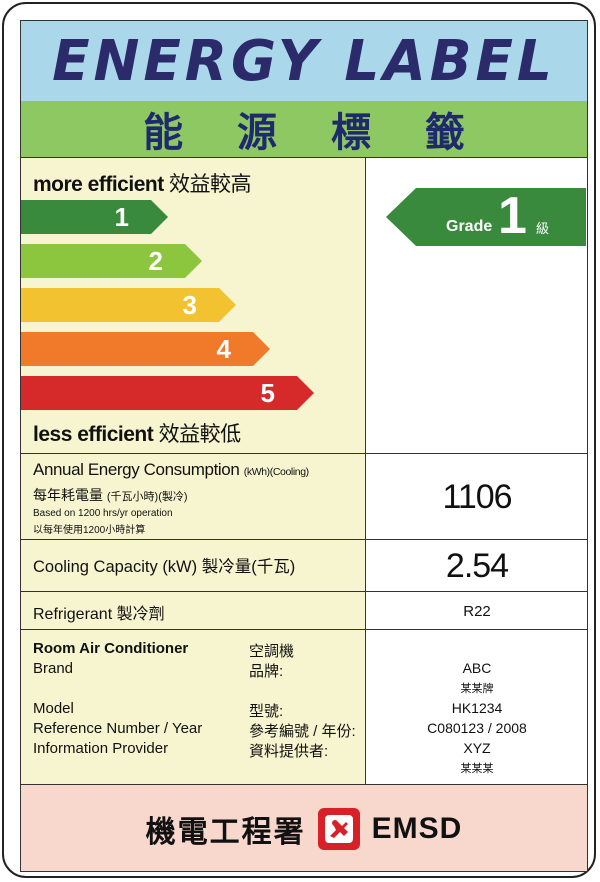  Describe the element at coordinates (266, 711) in the screenshot. I see `model-label-zh: 型號:` at that location.